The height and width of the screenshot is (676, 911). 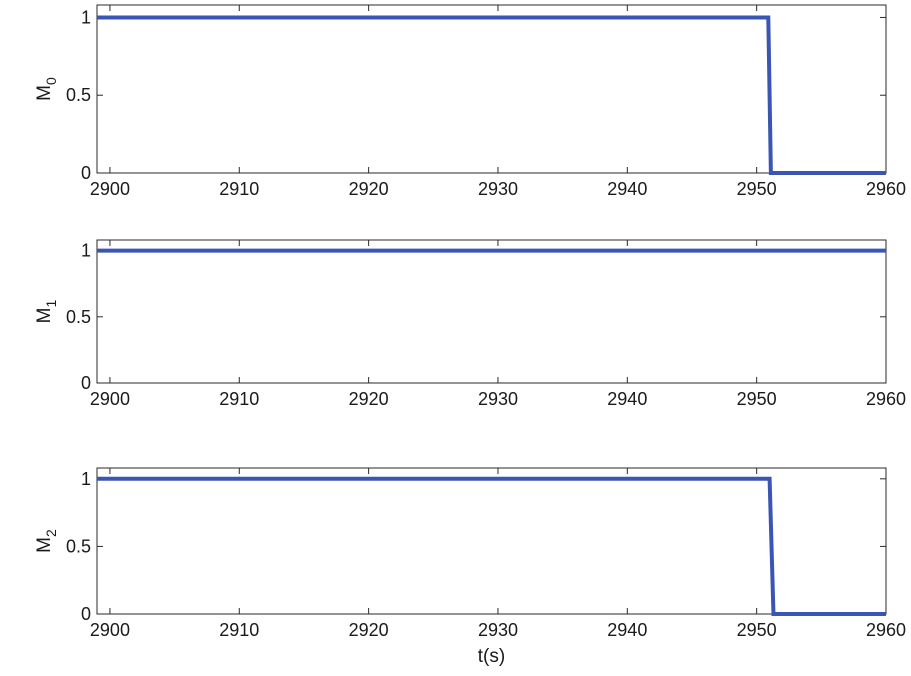 What do you see at coordinates (491, 656) in the screenshot?
I see `x-axis-label: t(s)` at bounding box center [491, 656].